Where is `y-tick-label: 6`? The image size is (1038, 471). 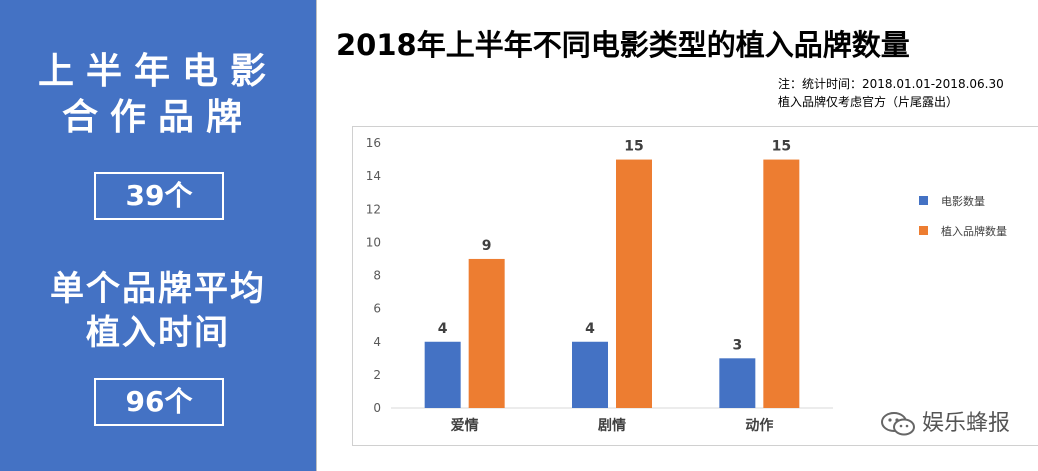
y-tick-label: 6 is located at coordinates (377, 309).